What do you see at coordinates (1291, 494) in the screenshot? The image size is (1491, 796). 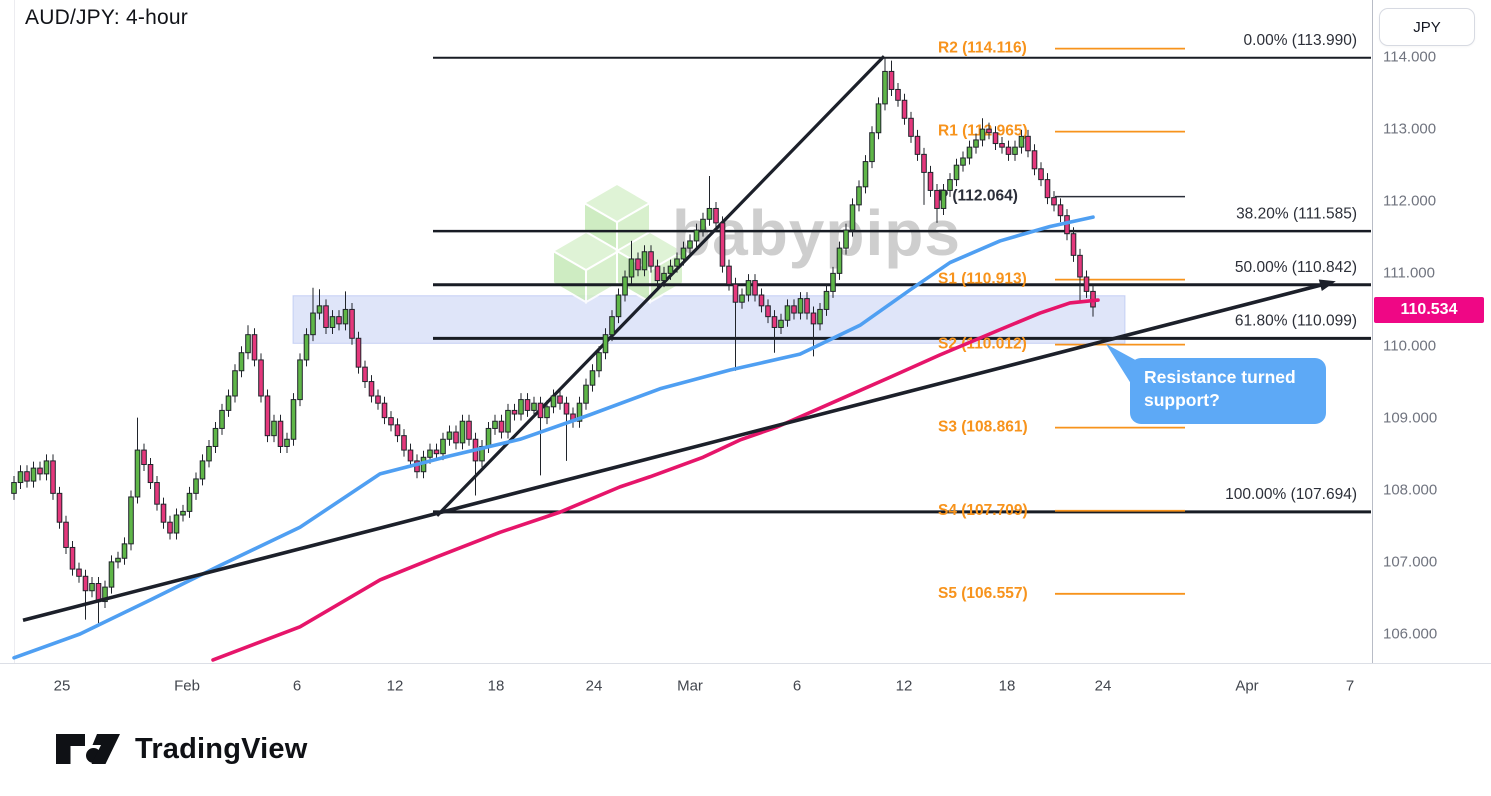 I see `fib-level-label: 100.00% (107.694)` at bounding box center [1291, 494].